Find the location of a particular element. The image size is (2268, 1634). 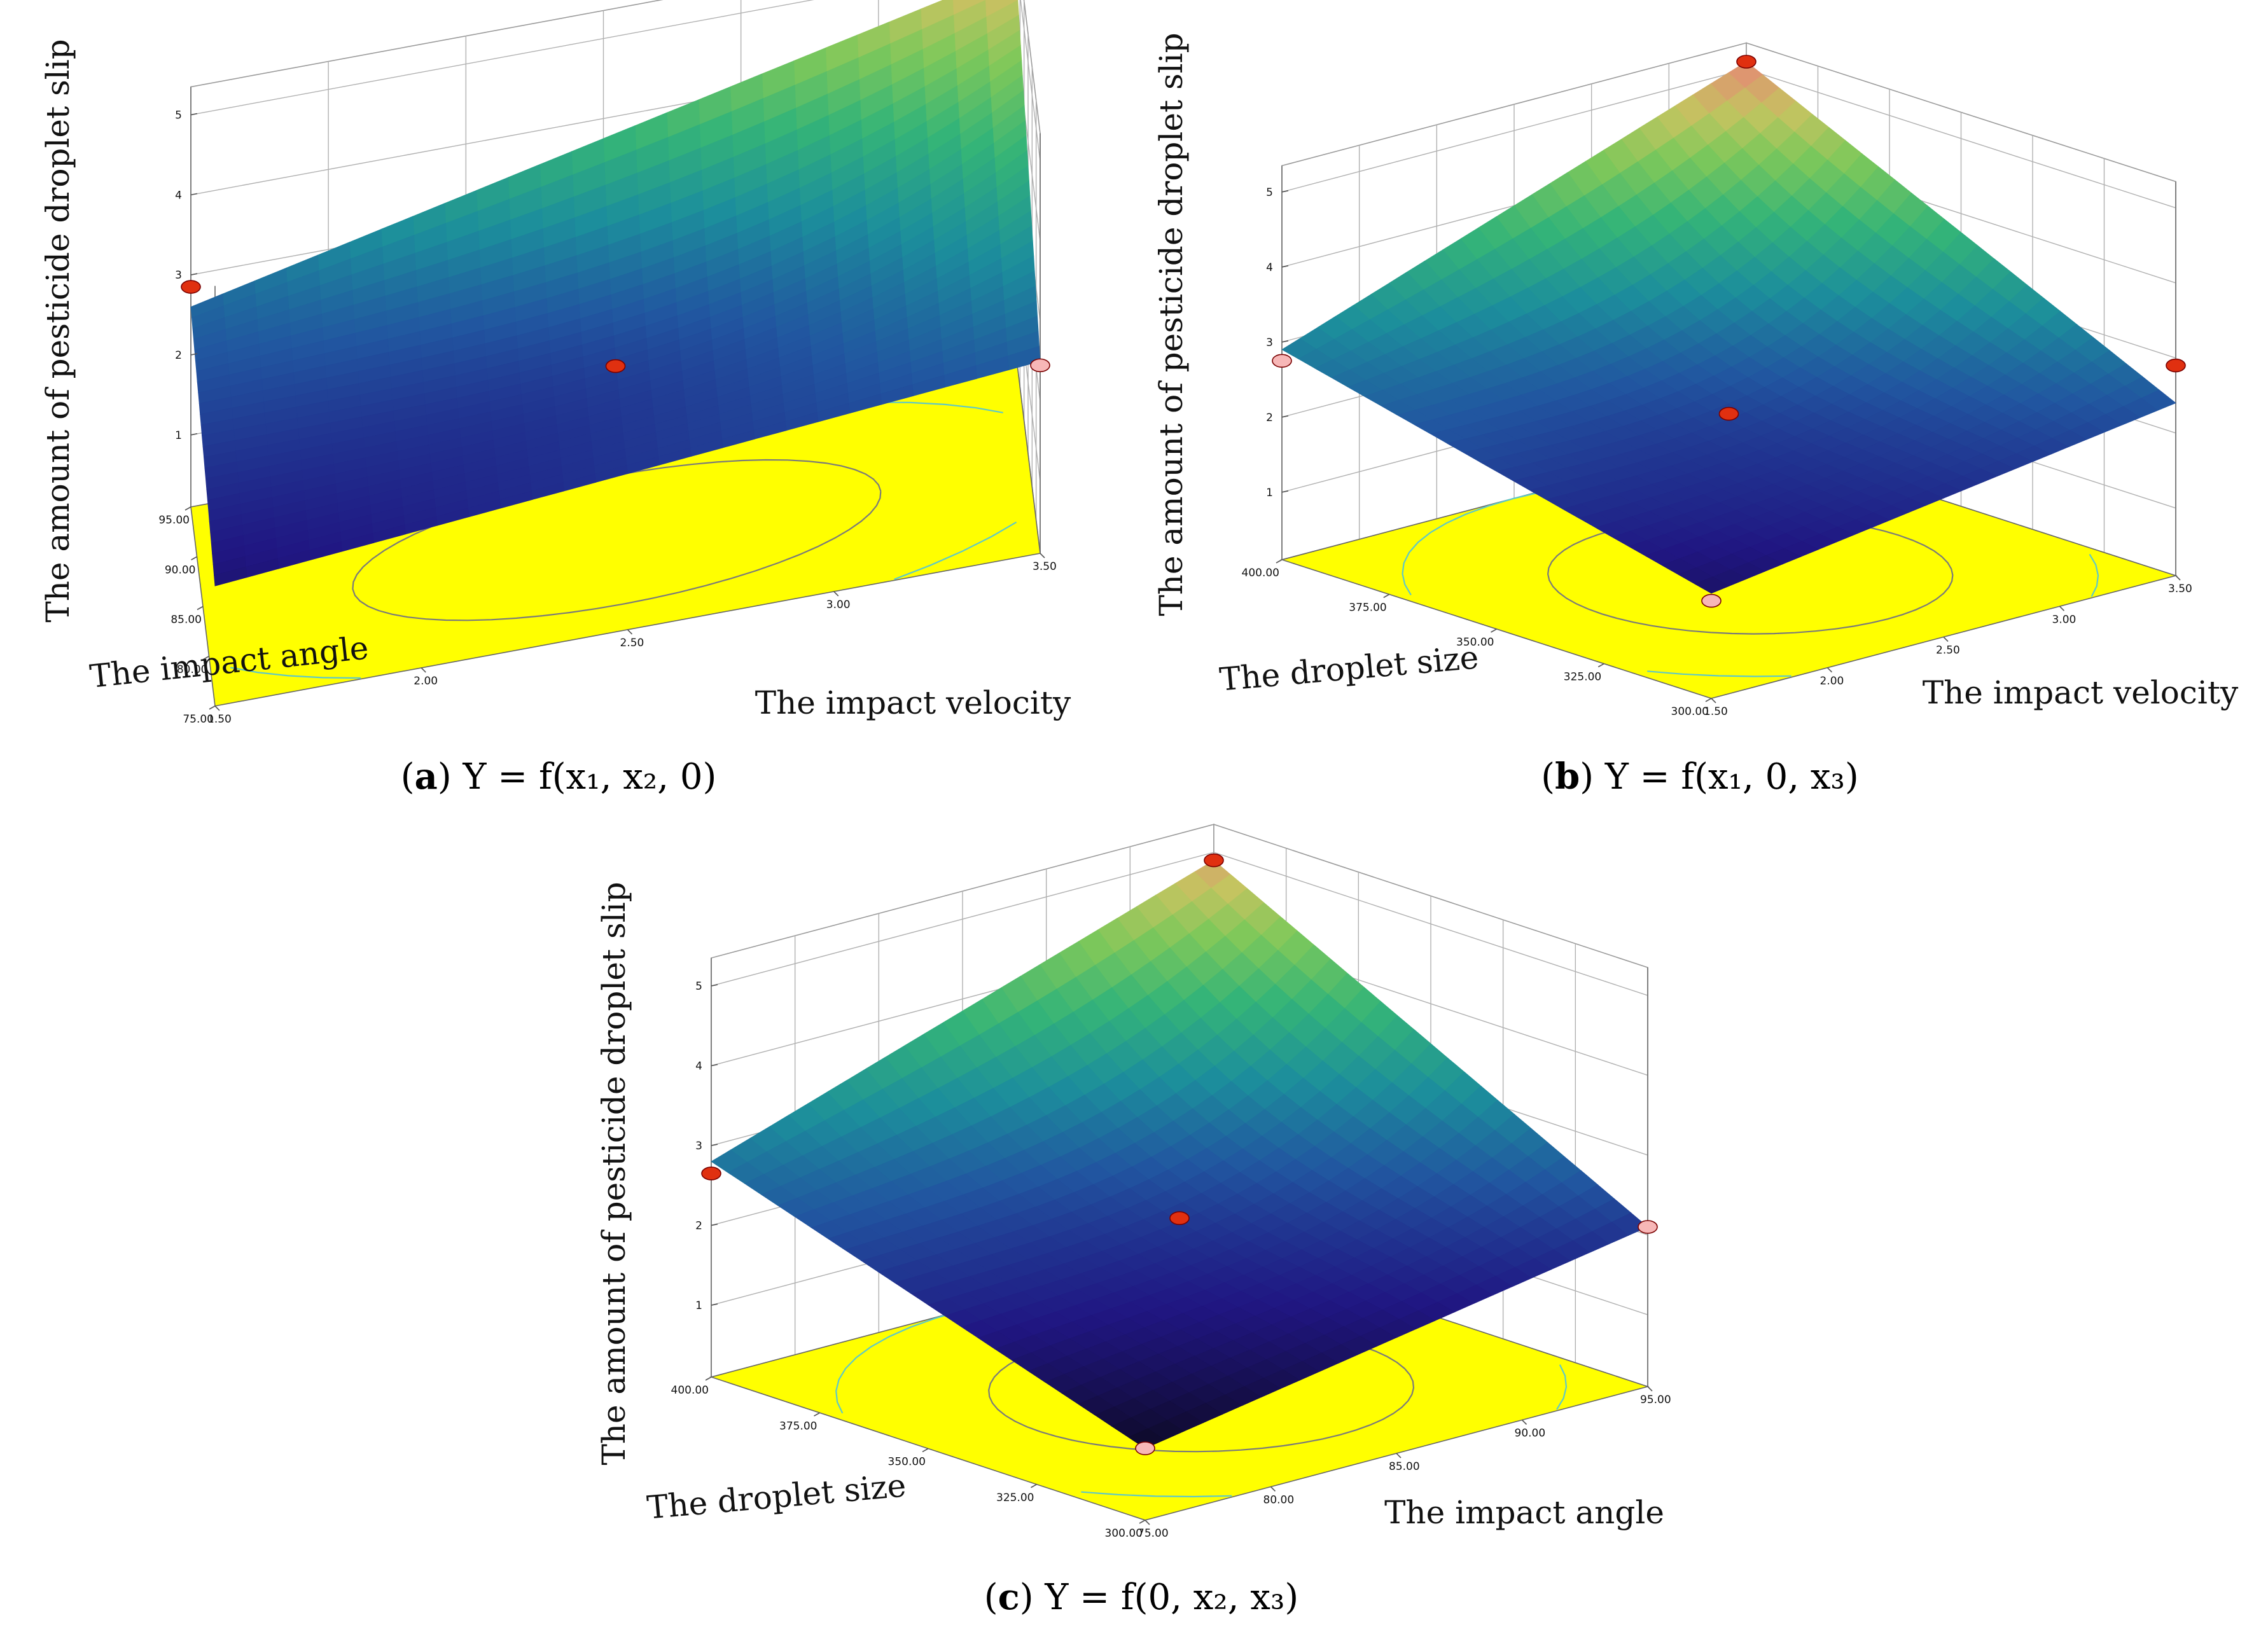

x-tick-label: 80.00 is located at coordinates (1279, 1500).